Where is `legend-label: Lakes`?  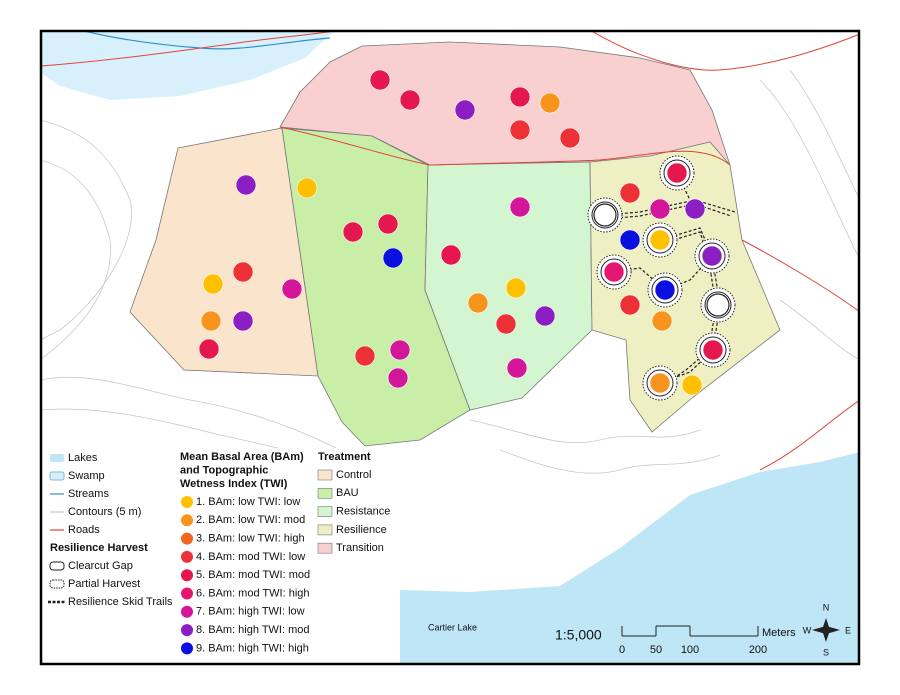 legend-label: Lakes is located at coordinates (83, 458).